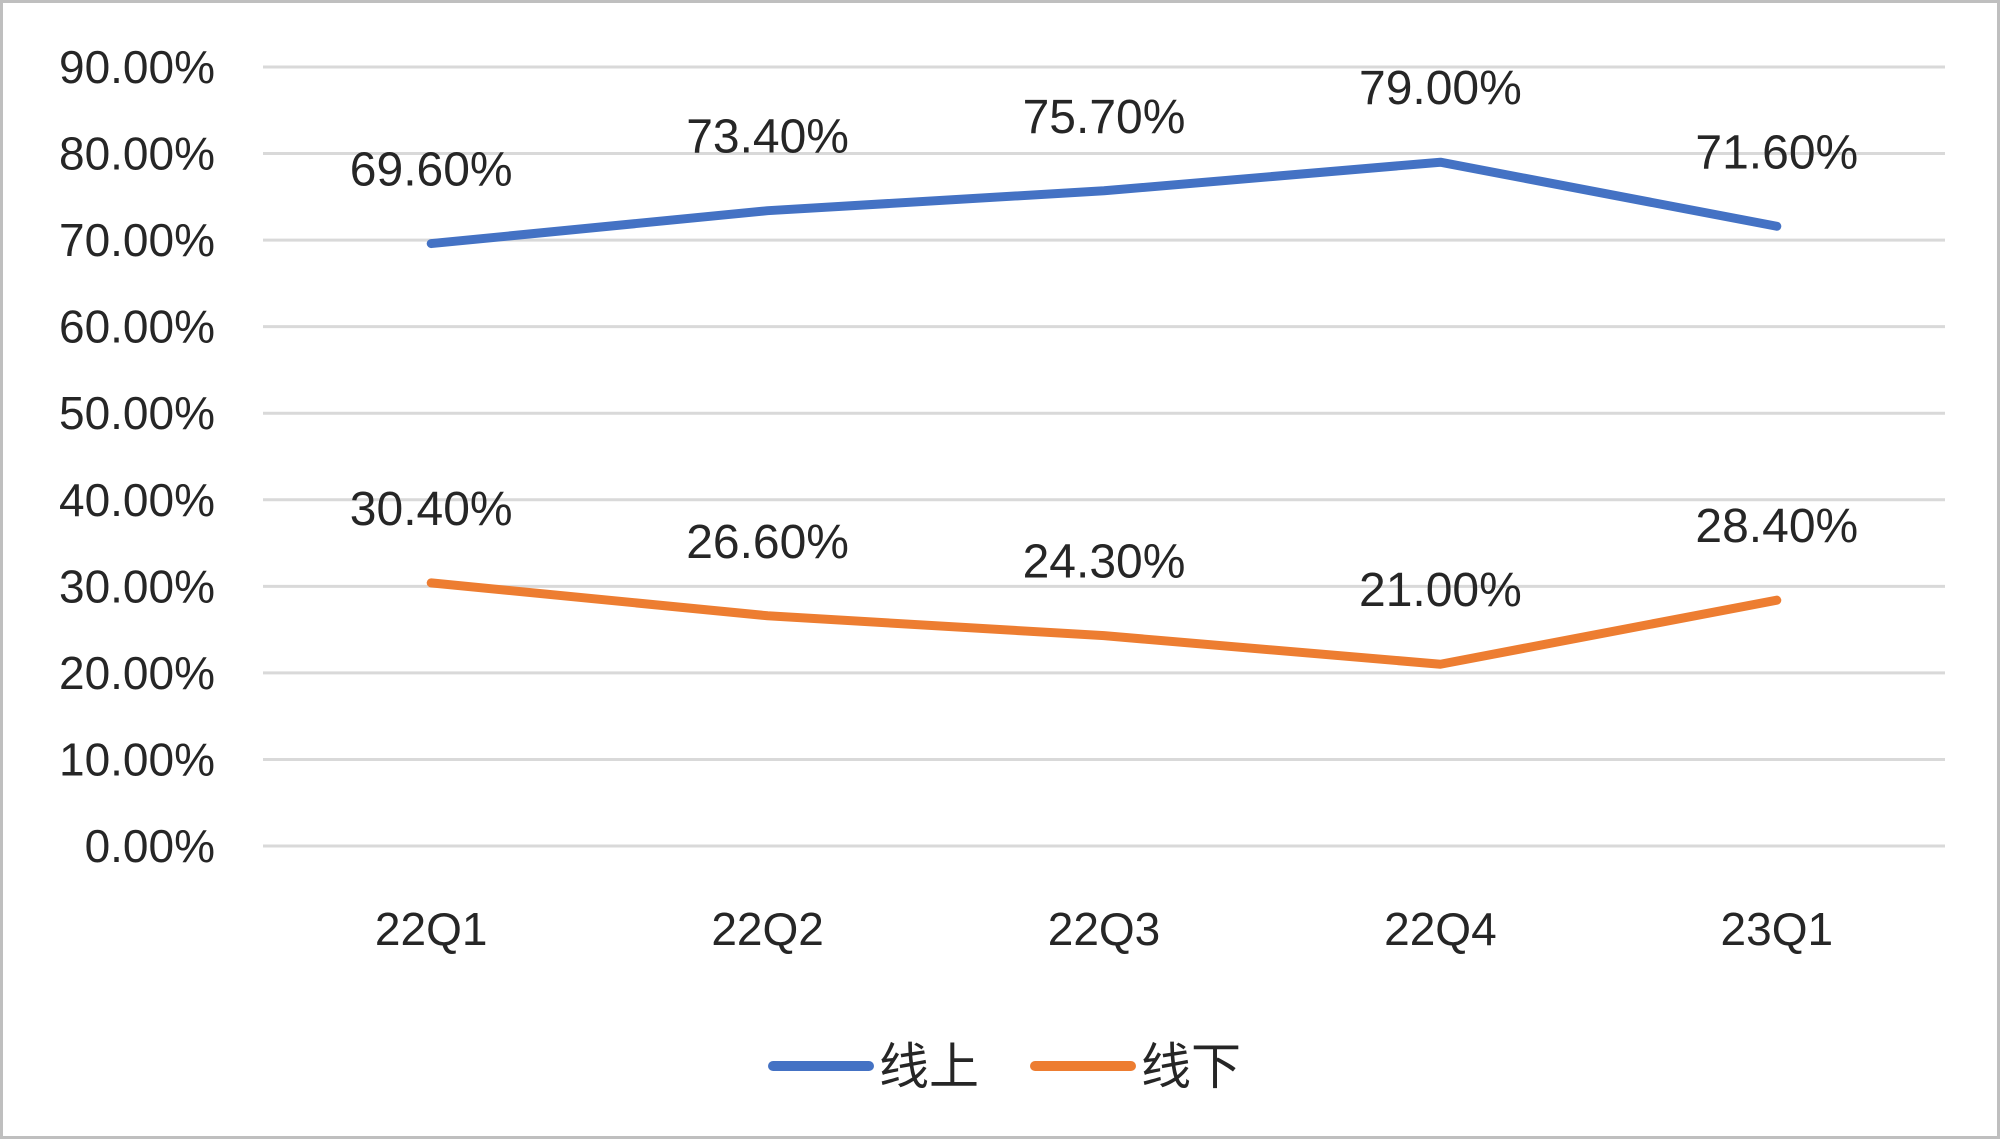 This screenshot has height=1142, width=2000. I want to click on y-tick-label: 70.00%, so click(137, 240).